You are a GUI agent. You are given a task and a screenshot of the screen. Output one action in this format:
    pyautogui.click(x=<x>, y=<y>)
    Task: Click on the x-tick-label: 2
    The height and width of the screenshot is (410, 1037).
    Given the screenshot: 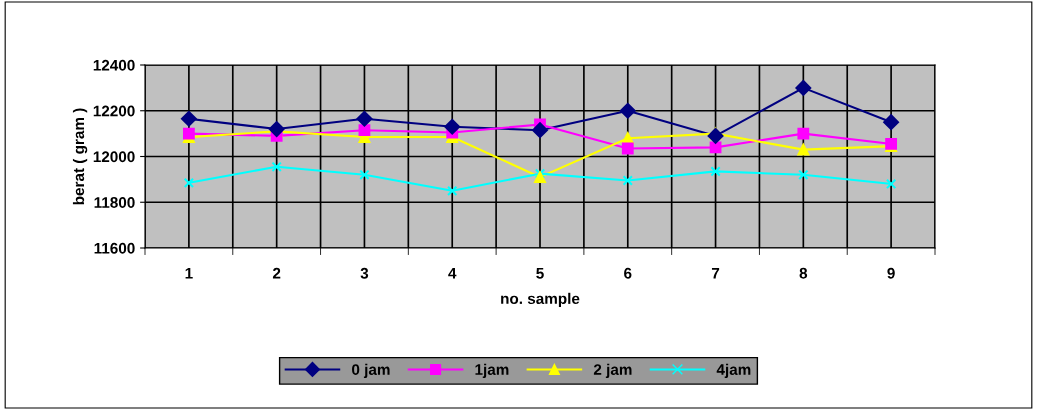 What is the action you would take?
    pyautogui.click(x=276, y=273)
    